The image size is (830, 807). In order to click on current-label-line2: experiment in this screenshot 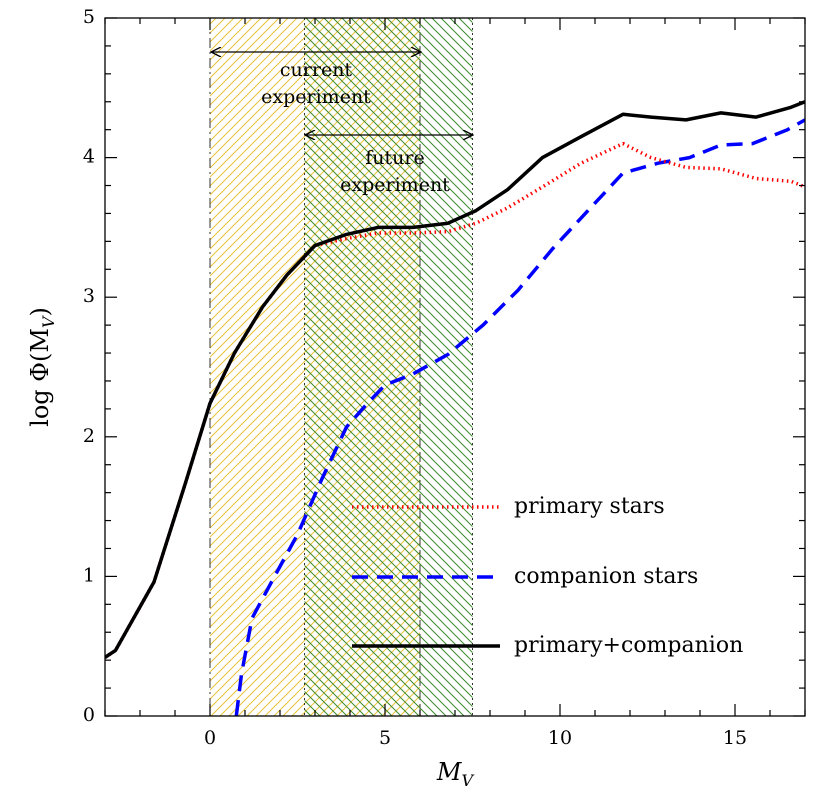, I will do `click(316, 97)`.